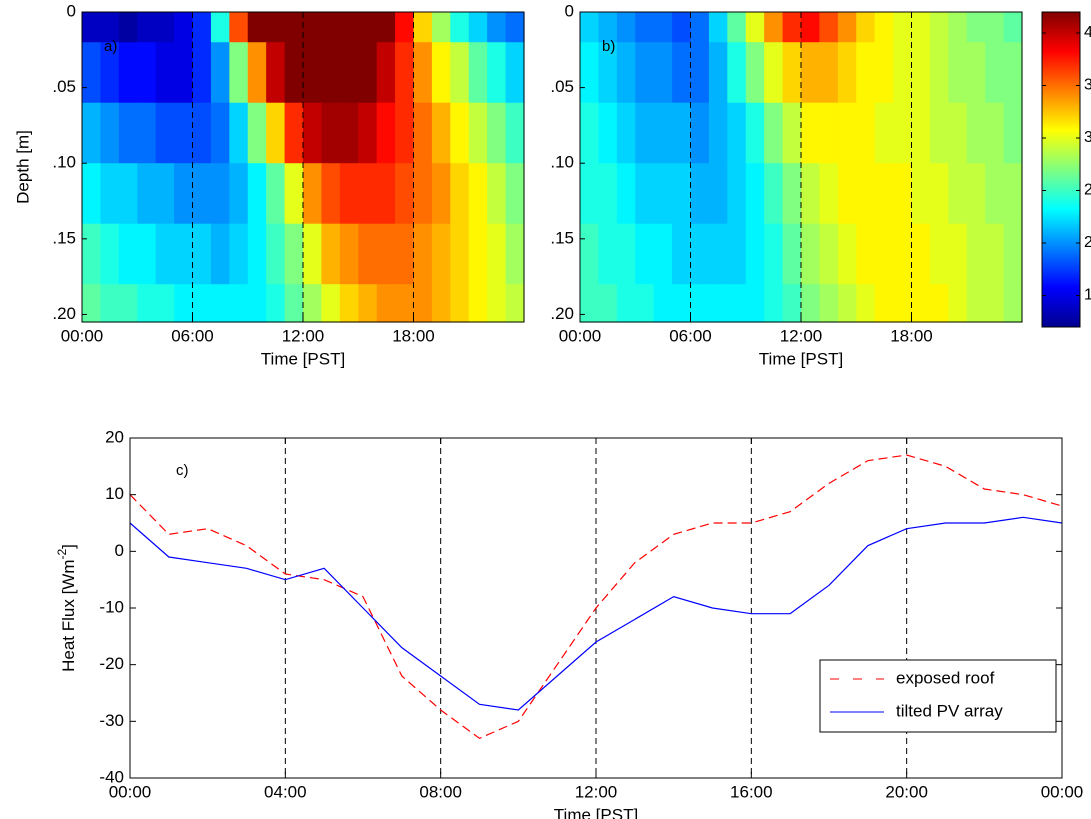 The height and width of the screenshot is (819, 1091). Describe the element at coordinates (22, 167) in the screenshot. I see `y-axis-label: Depth [m]` at that location.